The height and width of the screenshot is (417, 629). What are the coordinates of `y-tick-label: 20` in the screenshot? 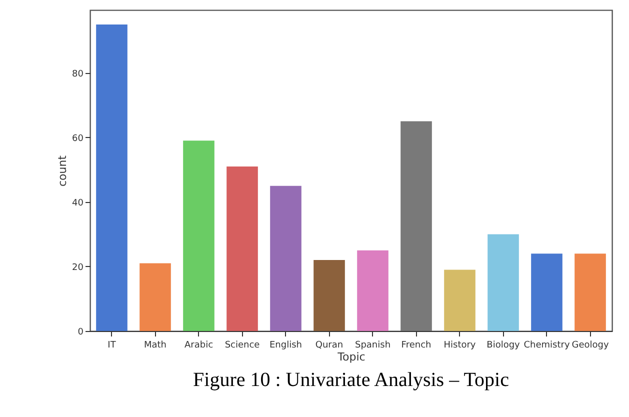 It's located at (78, 267).